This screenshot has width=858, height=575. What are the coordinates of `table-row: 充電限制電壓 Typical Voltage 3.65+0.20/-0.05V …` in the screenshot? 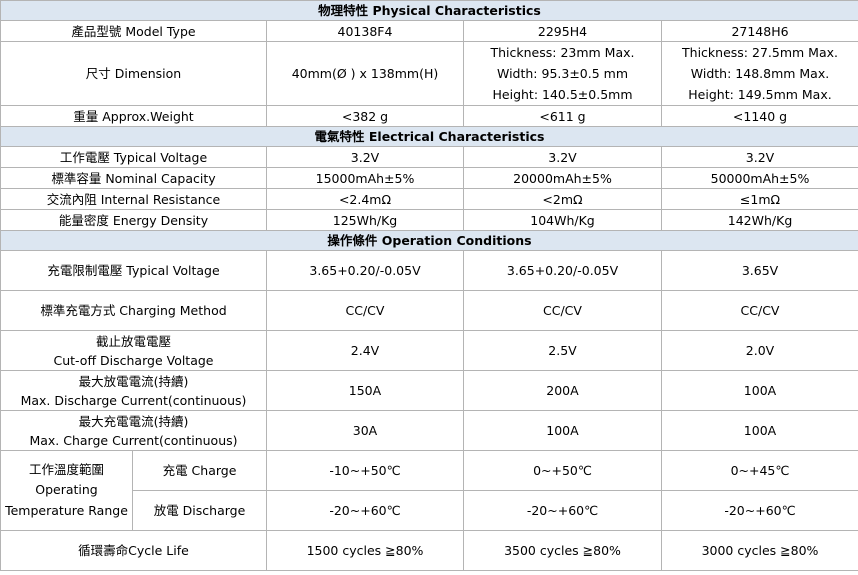 It's located at (429, 270).